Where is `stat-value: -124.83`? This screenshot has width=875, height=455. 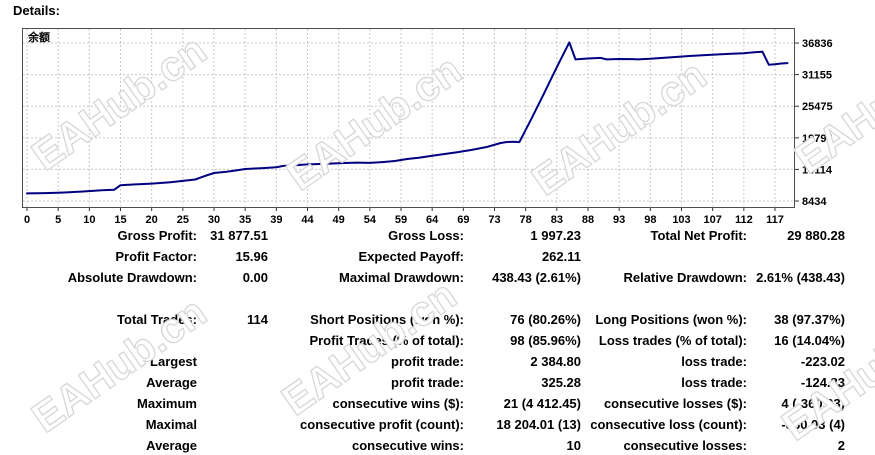 stat-value: -124.83 is located at coordinates (822, 382).